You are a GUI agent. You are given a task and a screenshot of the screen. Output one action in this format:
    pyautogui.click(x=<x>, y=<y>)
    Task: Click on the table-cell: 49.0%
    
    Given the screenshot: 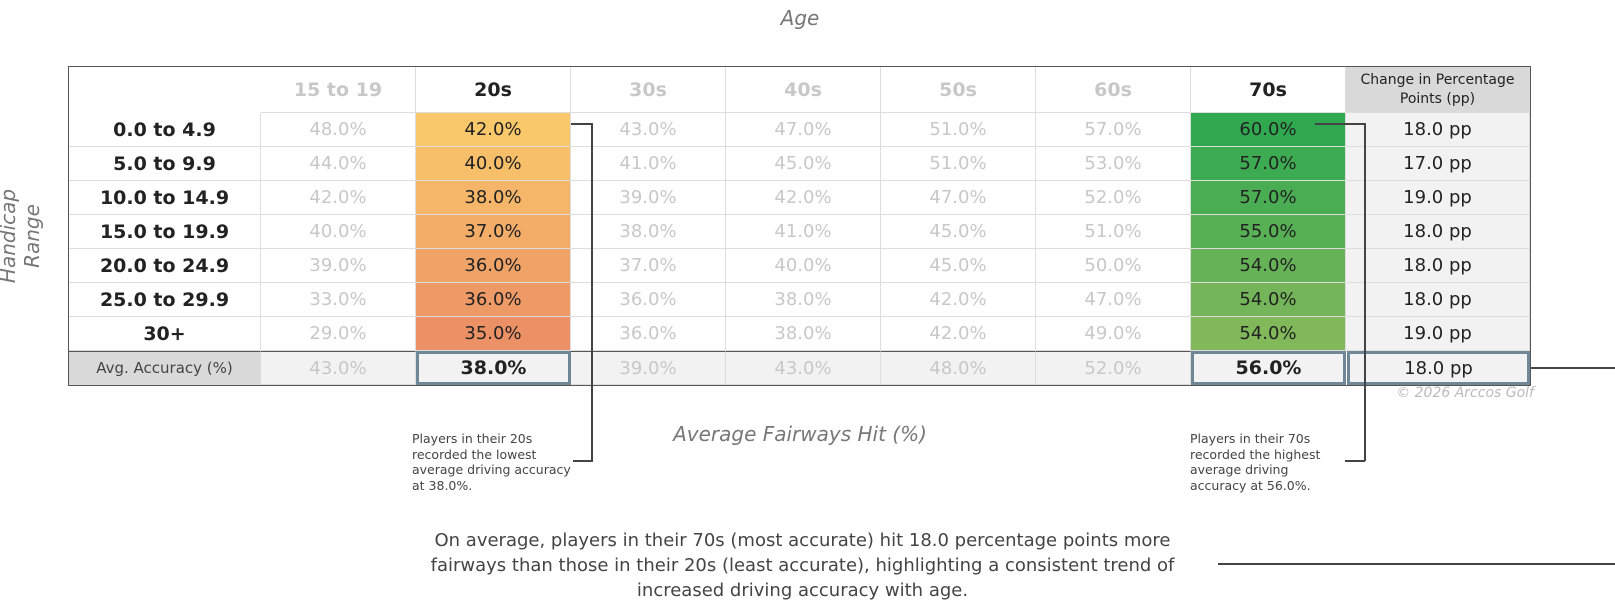 What is the action you would take?
    pyautogui.click(x=1113, y=334)
    